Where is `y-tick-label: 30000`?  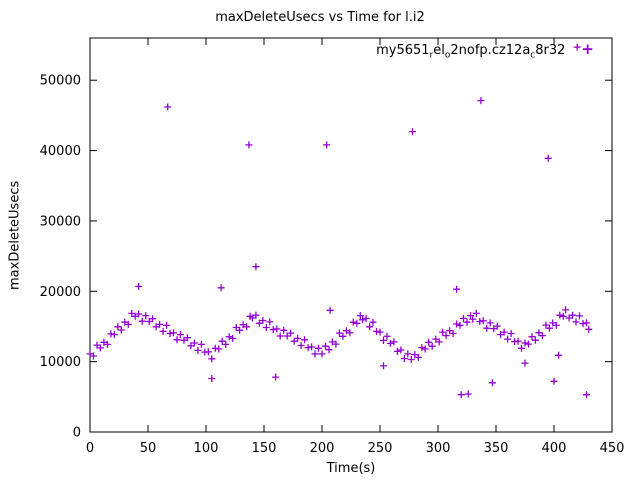 y-tick-label: 30000 is located at coordinates (60, 221).